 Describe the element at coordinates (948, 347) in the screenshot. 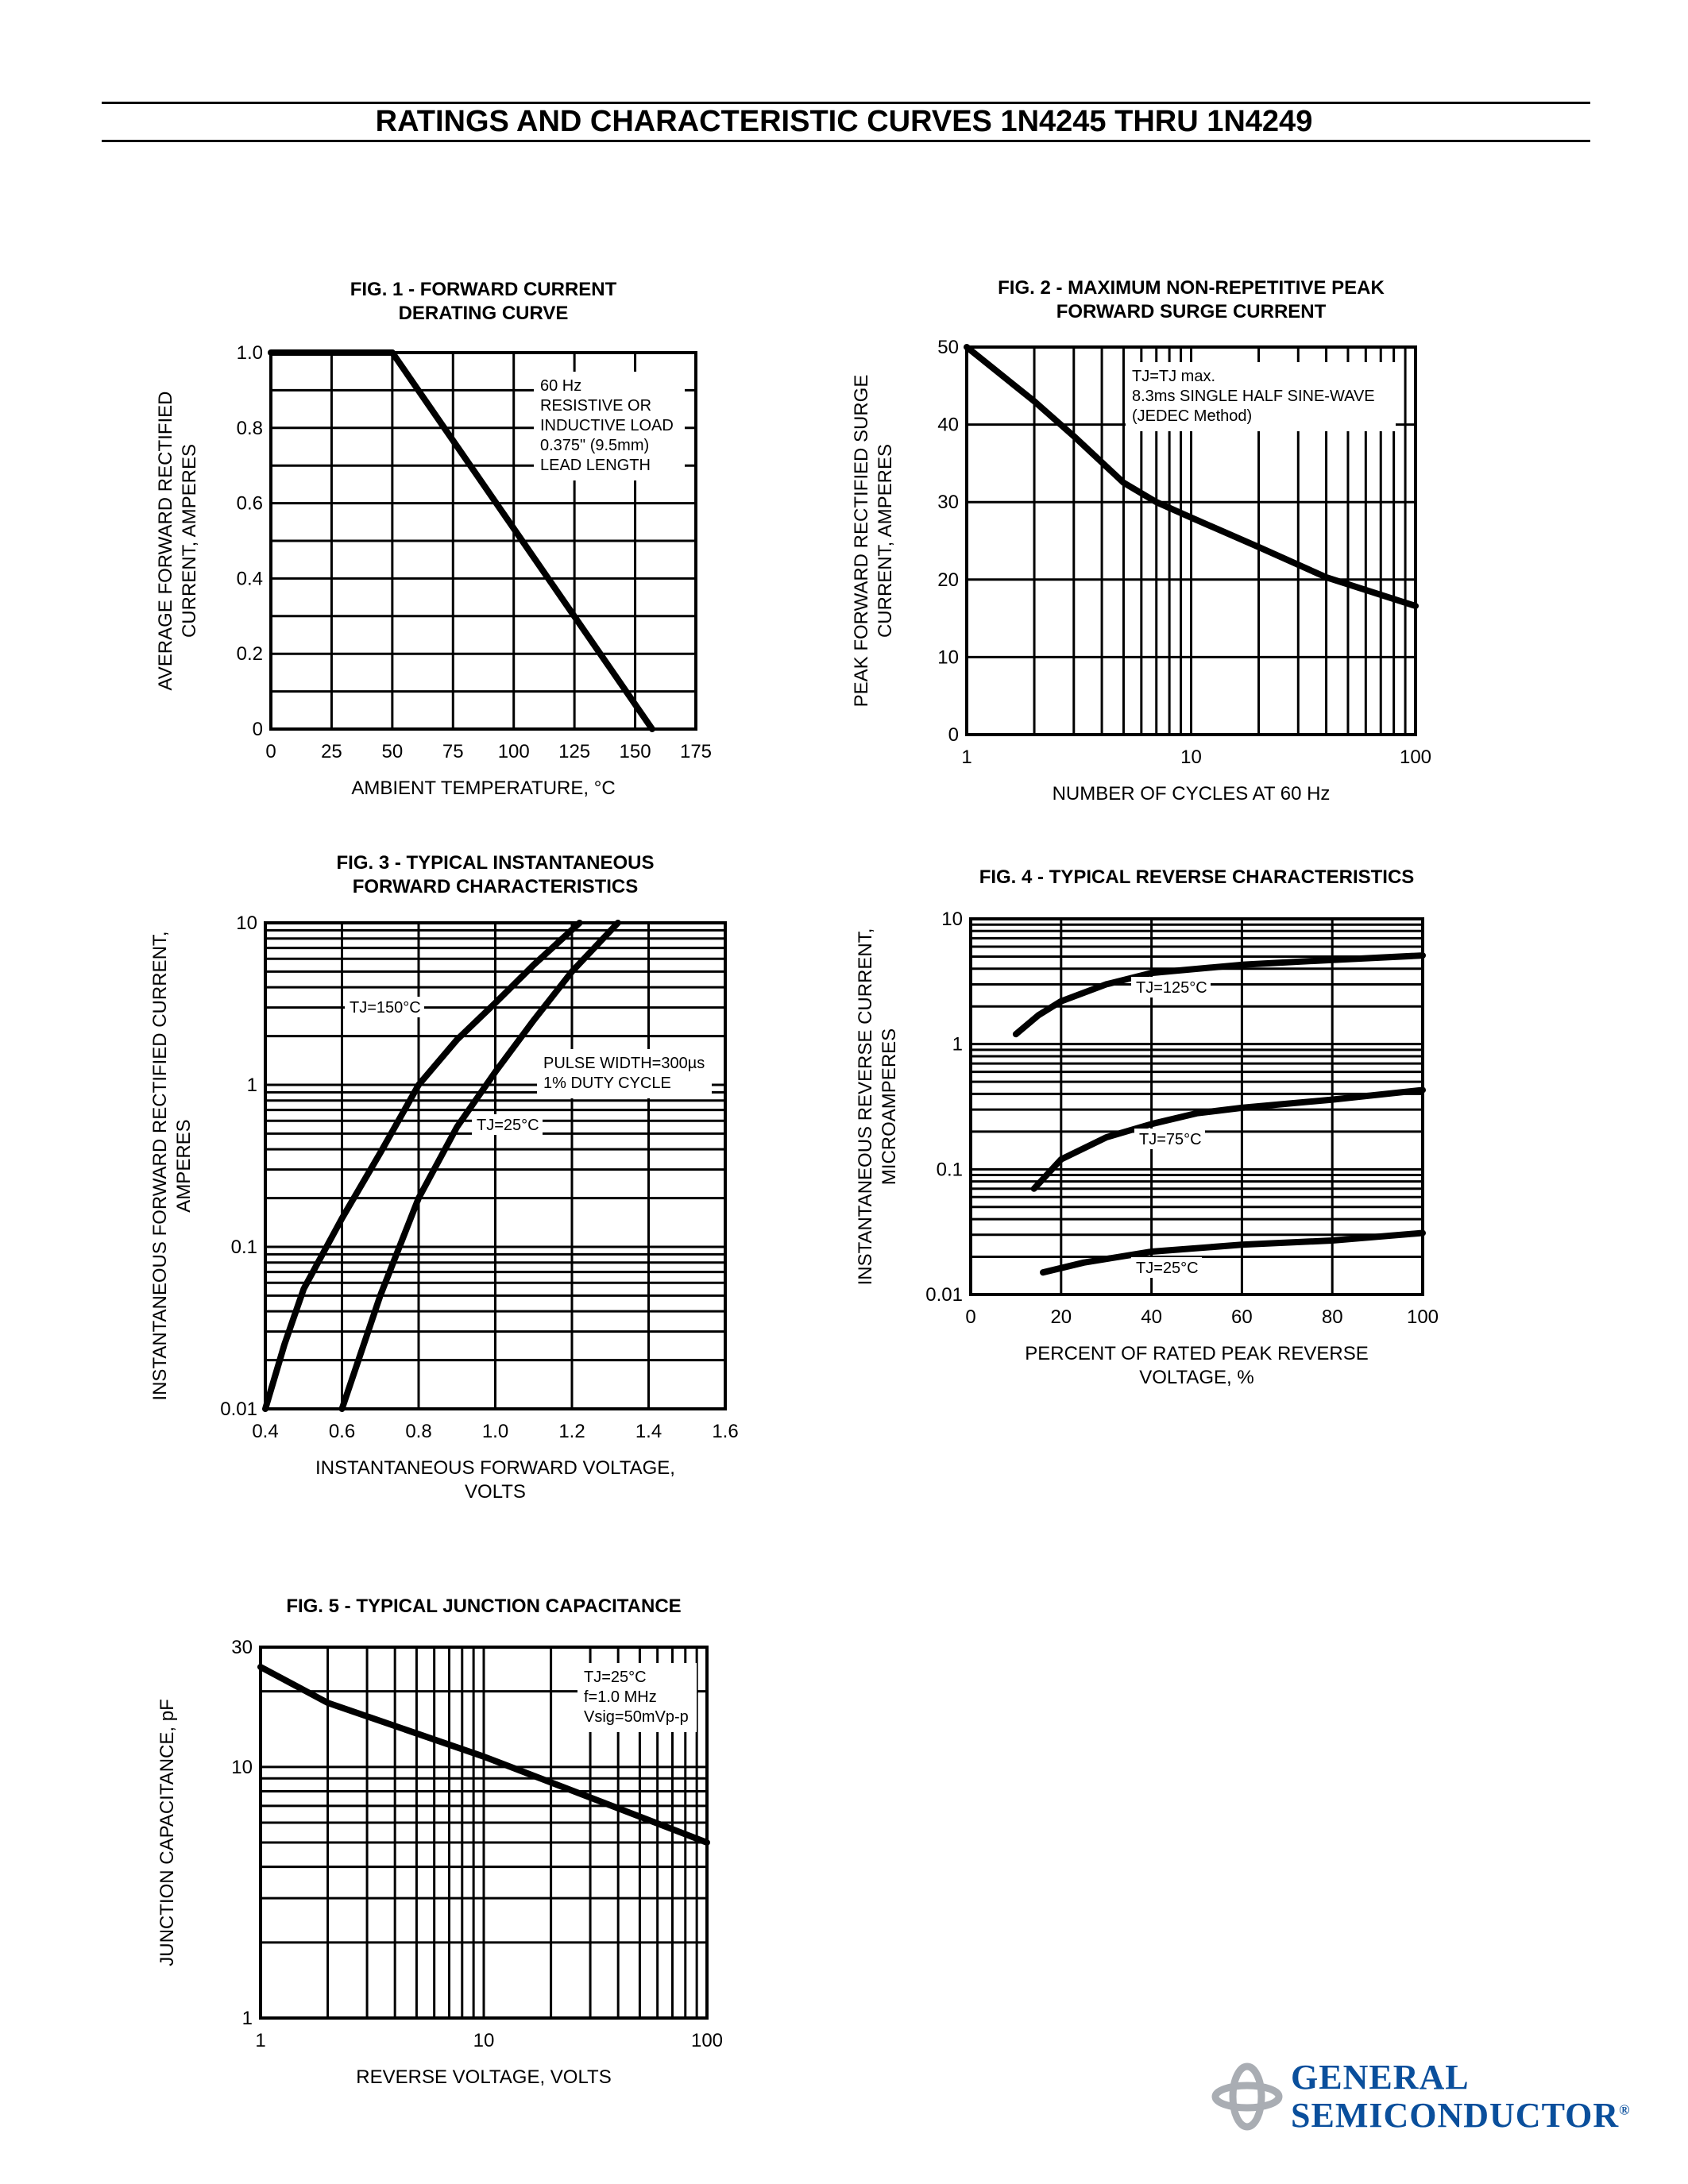

I see `y-tick-label: 50` at that location.